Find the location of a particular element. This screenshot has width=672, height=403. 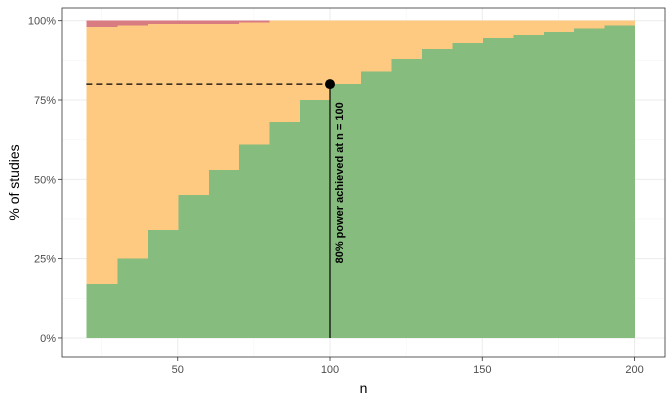

y-tick-label: 0% is located at coordinates (48, 339).